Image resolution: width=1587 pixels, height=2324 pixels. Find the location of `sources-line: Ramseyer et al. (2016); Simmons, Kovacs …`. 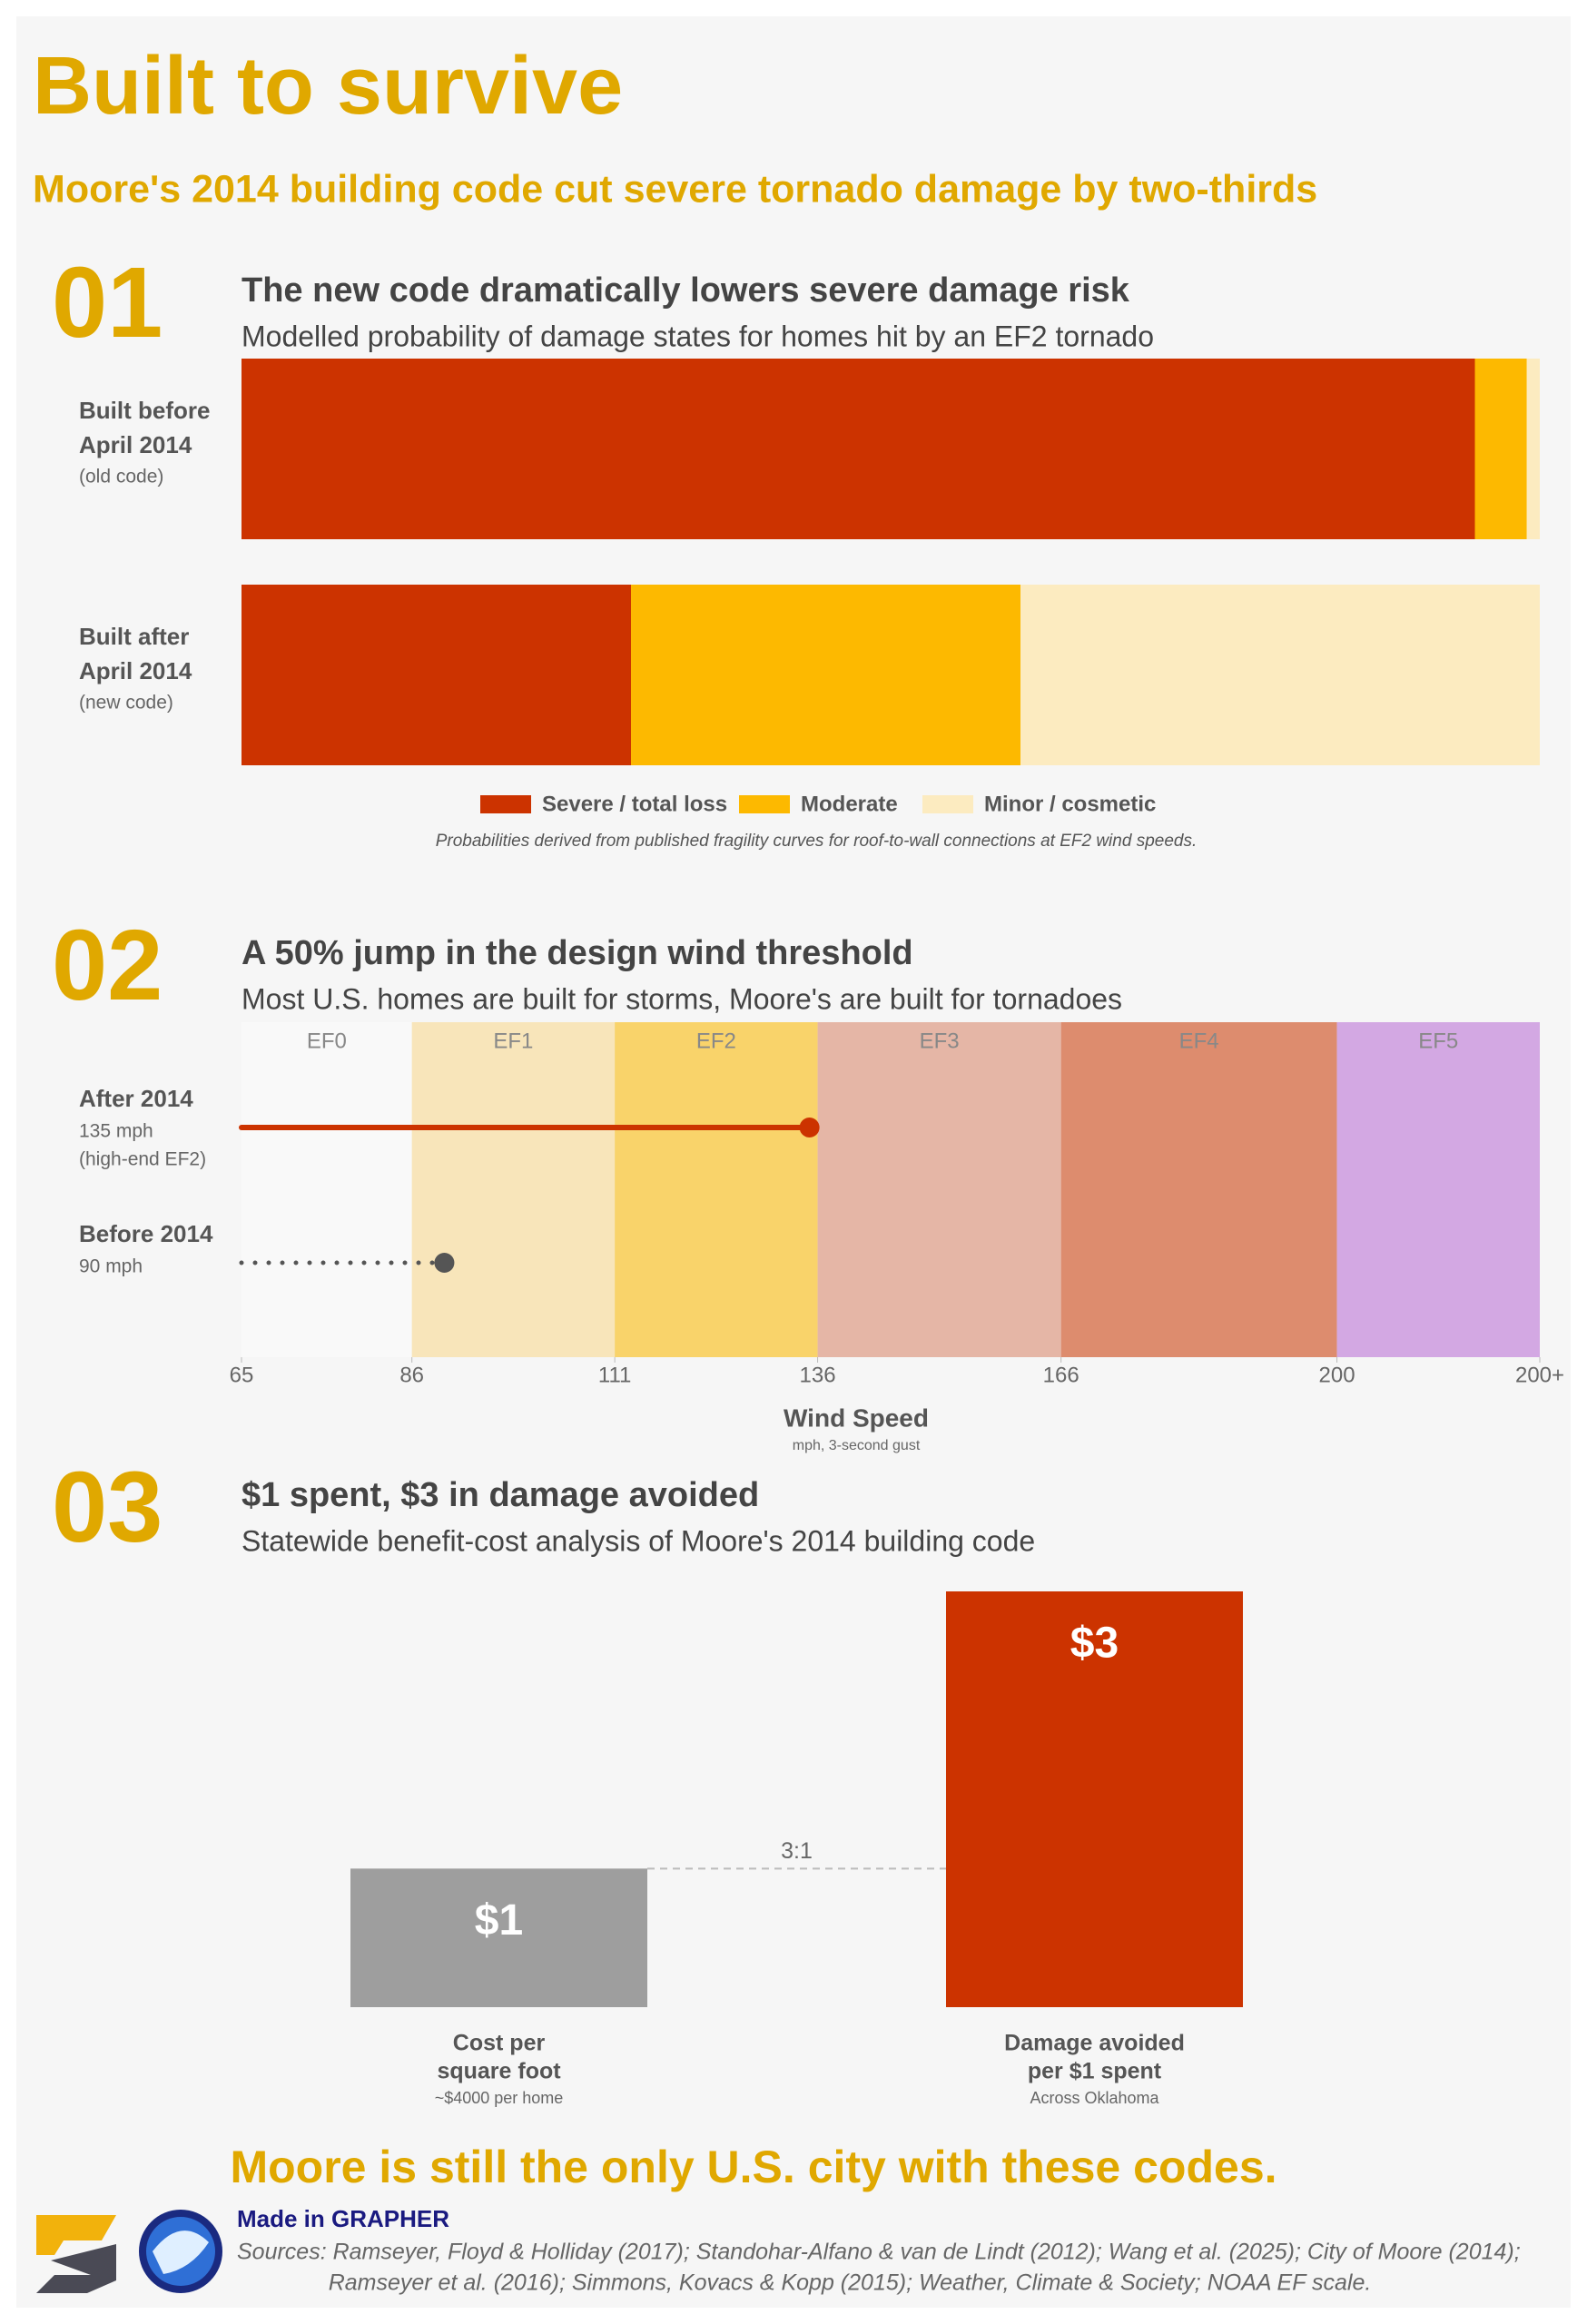

sources-line: Ramseyer et al. (2016); Simmons, Kovacs … is located at coordinates (850, 2283).